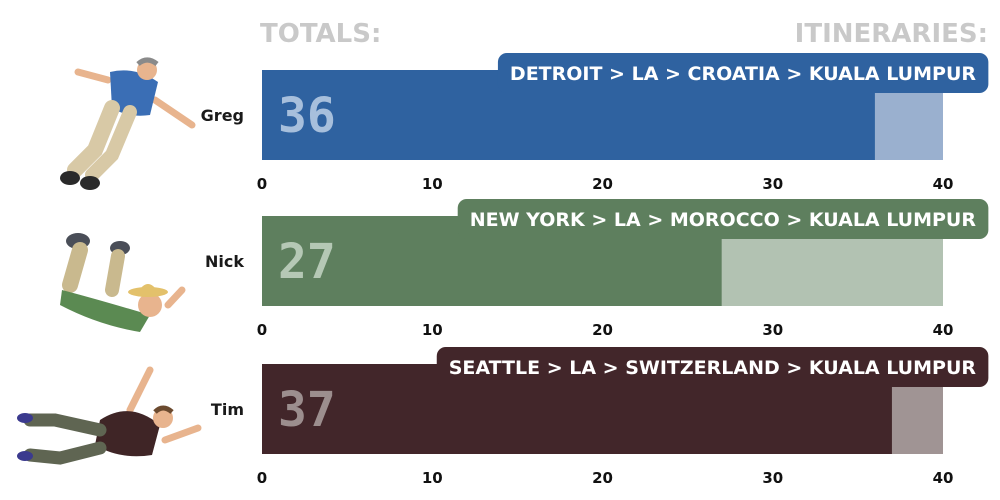 The width and height of the screenshot is (1000, 500). Describe the element at coordinates (320, 34) in the screenshot. I see `totals-header: TOTALS:` at that location.